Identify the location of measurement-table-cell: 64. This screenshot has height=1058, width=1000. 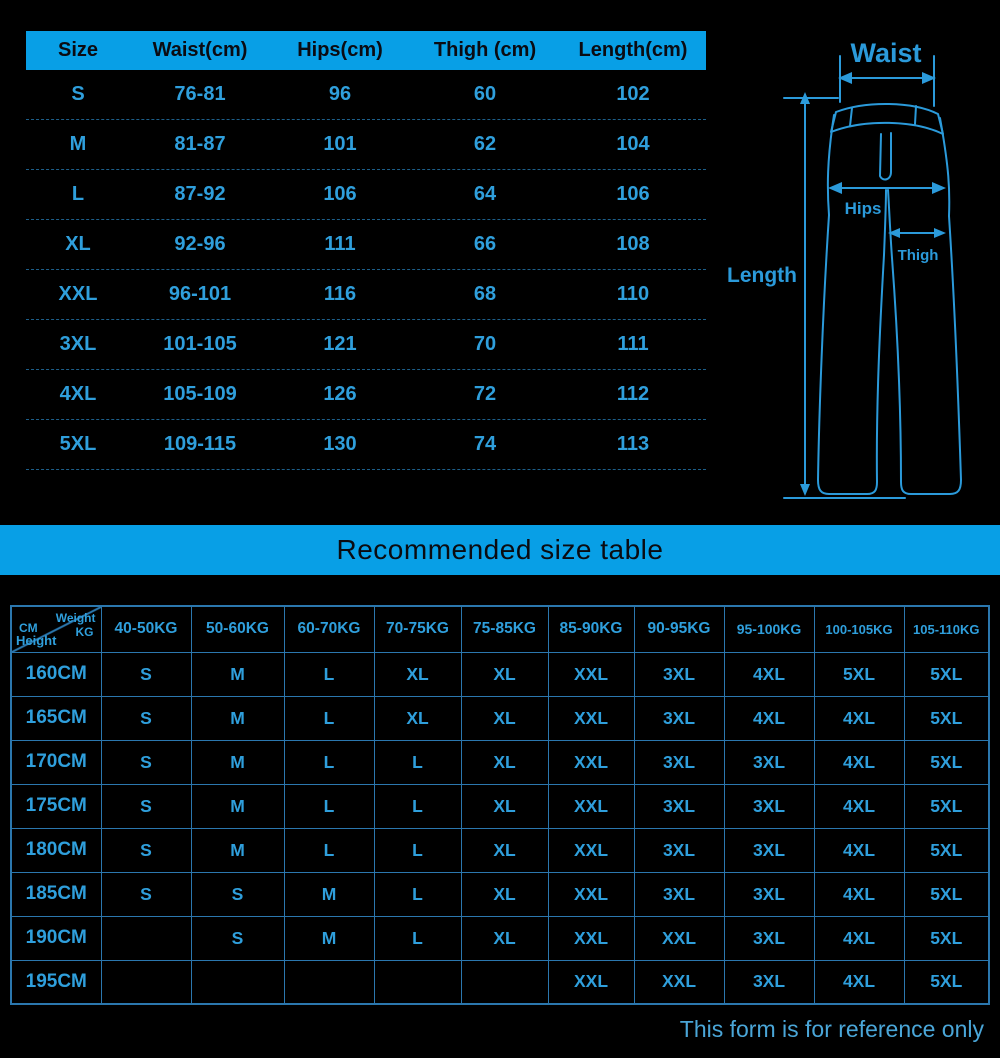
(485, 194).